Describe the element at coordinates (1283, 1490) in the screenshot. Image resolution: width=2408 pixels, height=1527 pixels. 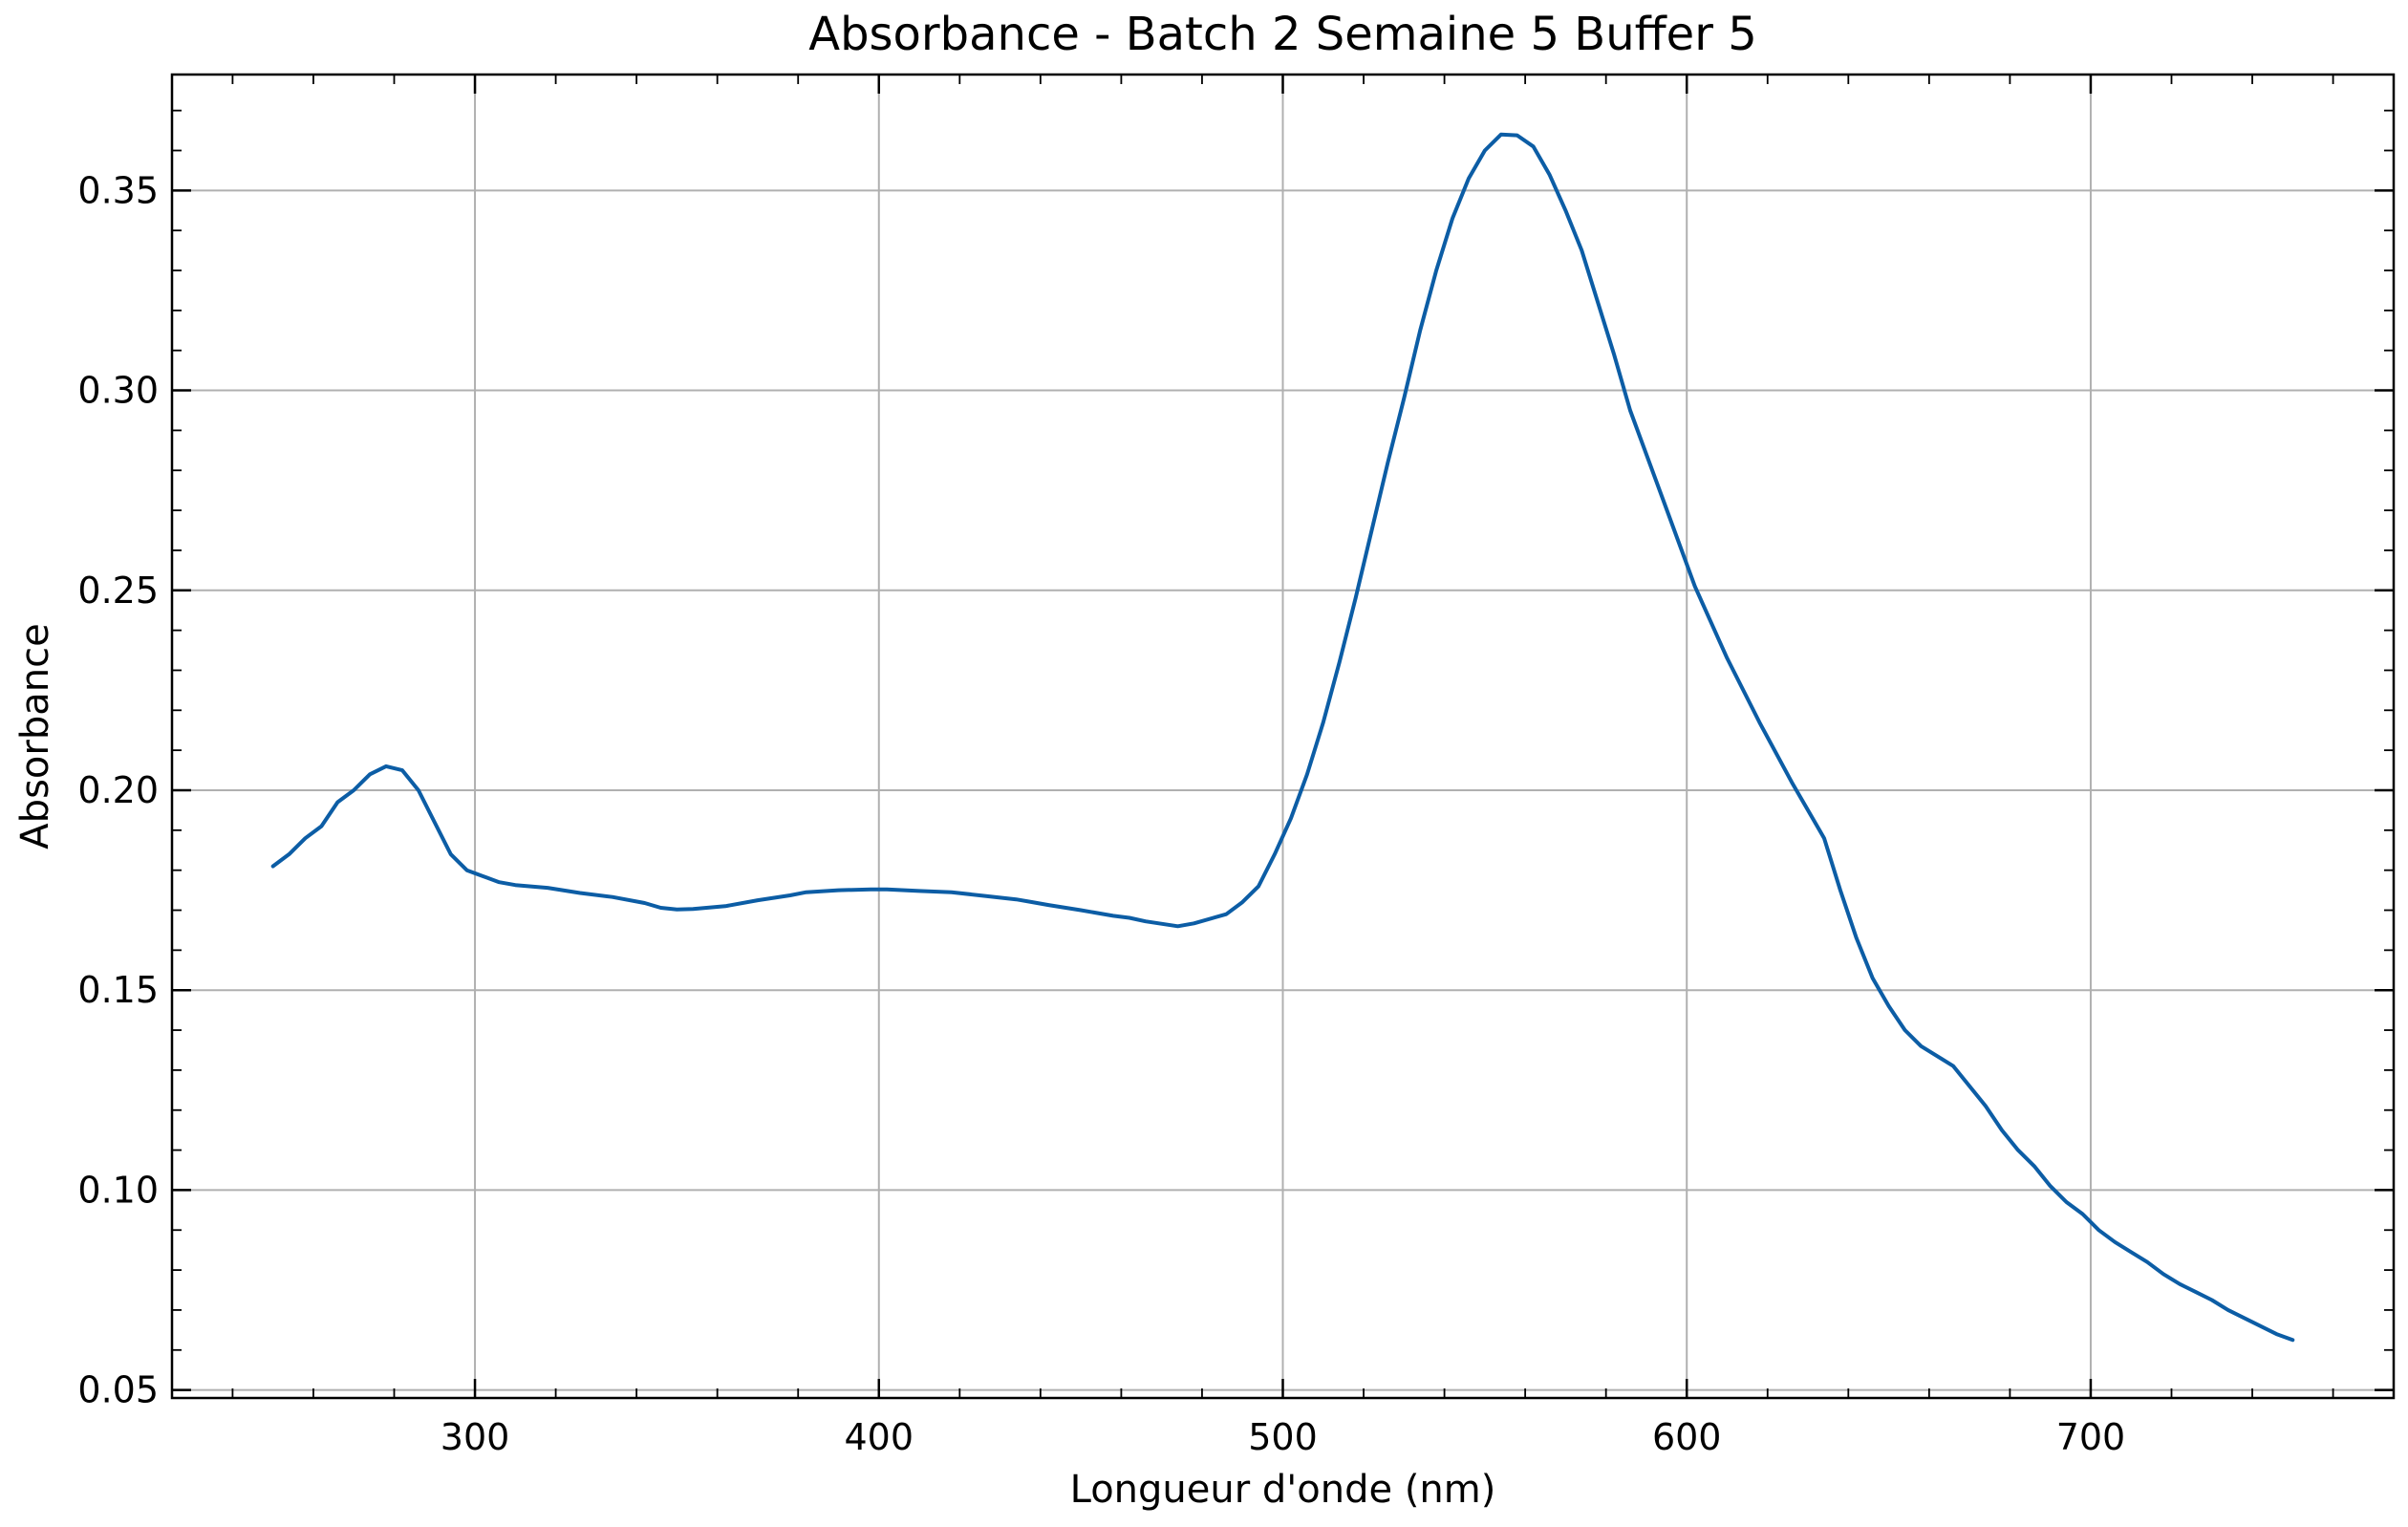
I see `x-axis-label: Longueur d'onde (nm)` at that location.